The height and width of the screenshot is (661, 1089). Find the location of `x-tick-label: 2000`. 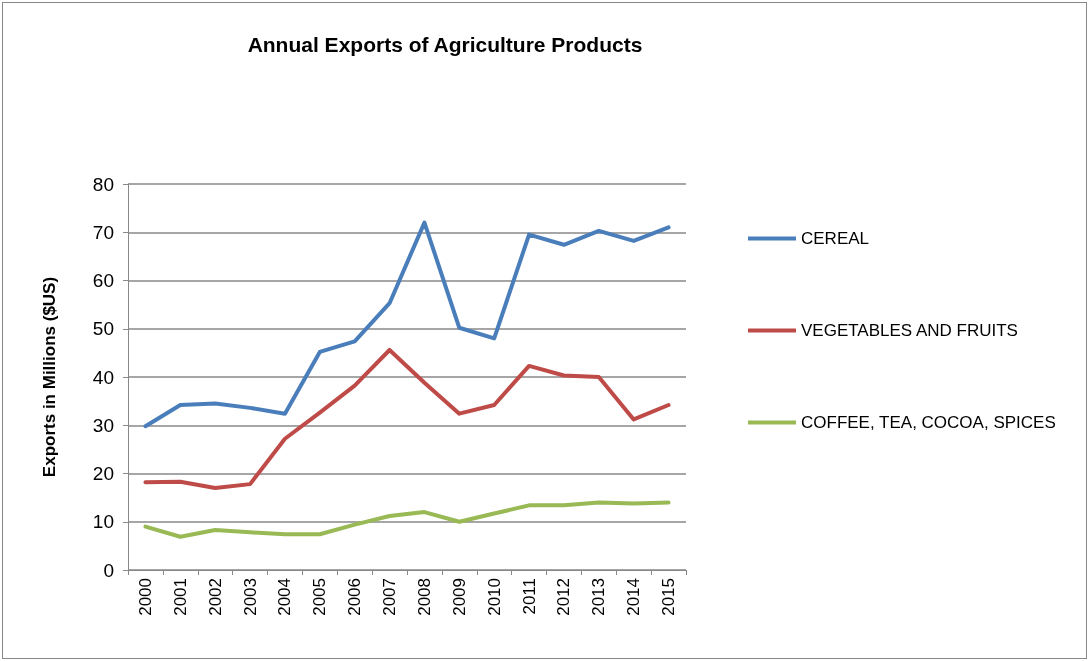

x-tick-label: 2000 is located at coordinates (145, 597).